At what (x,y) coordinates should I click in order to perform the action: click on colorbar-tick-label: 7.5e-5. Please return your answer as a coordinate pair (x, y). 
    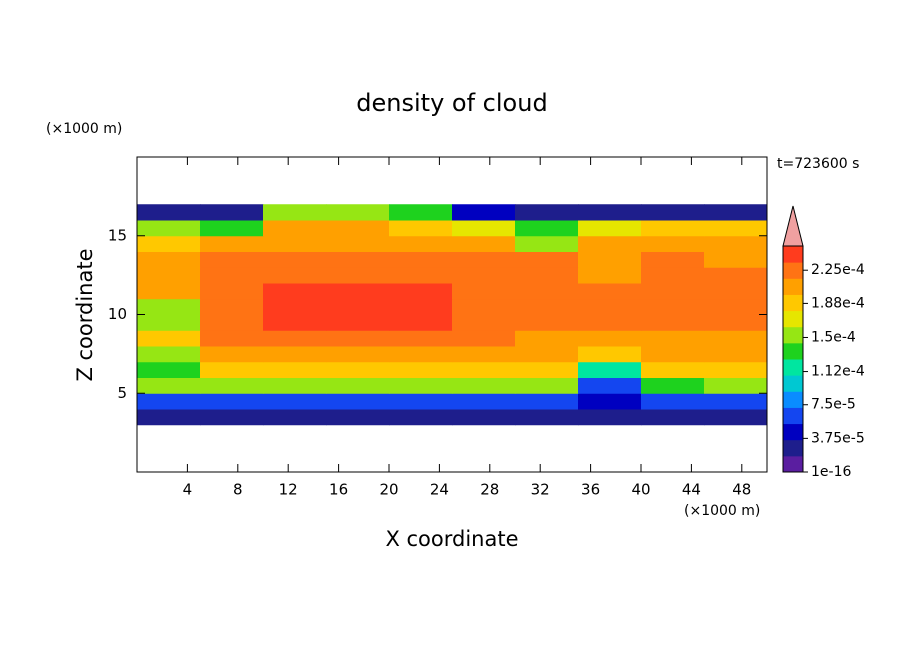
    Looking at the image, I should click on (833, 405).